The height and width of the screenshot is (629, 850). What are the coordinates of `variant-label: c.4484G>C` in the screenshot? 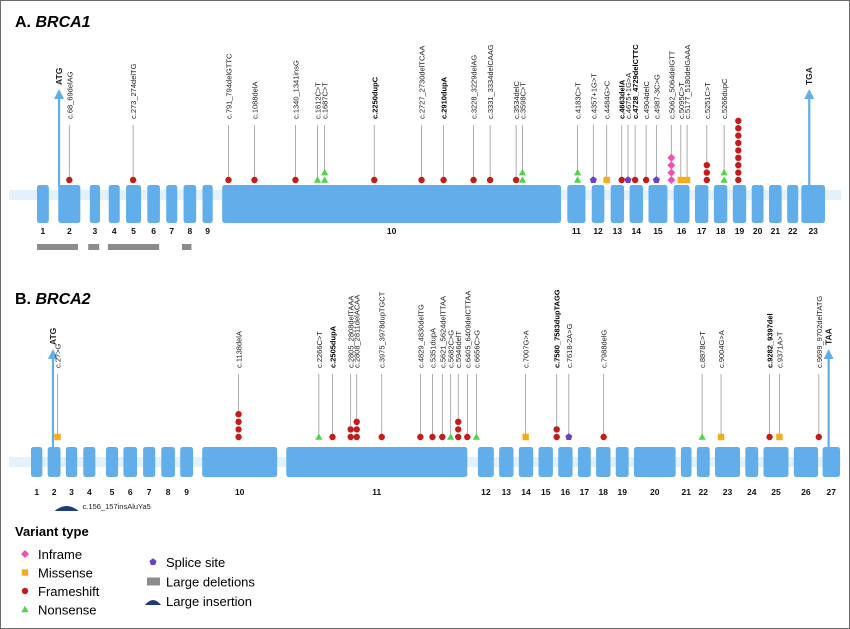 It's located at (607, 99).